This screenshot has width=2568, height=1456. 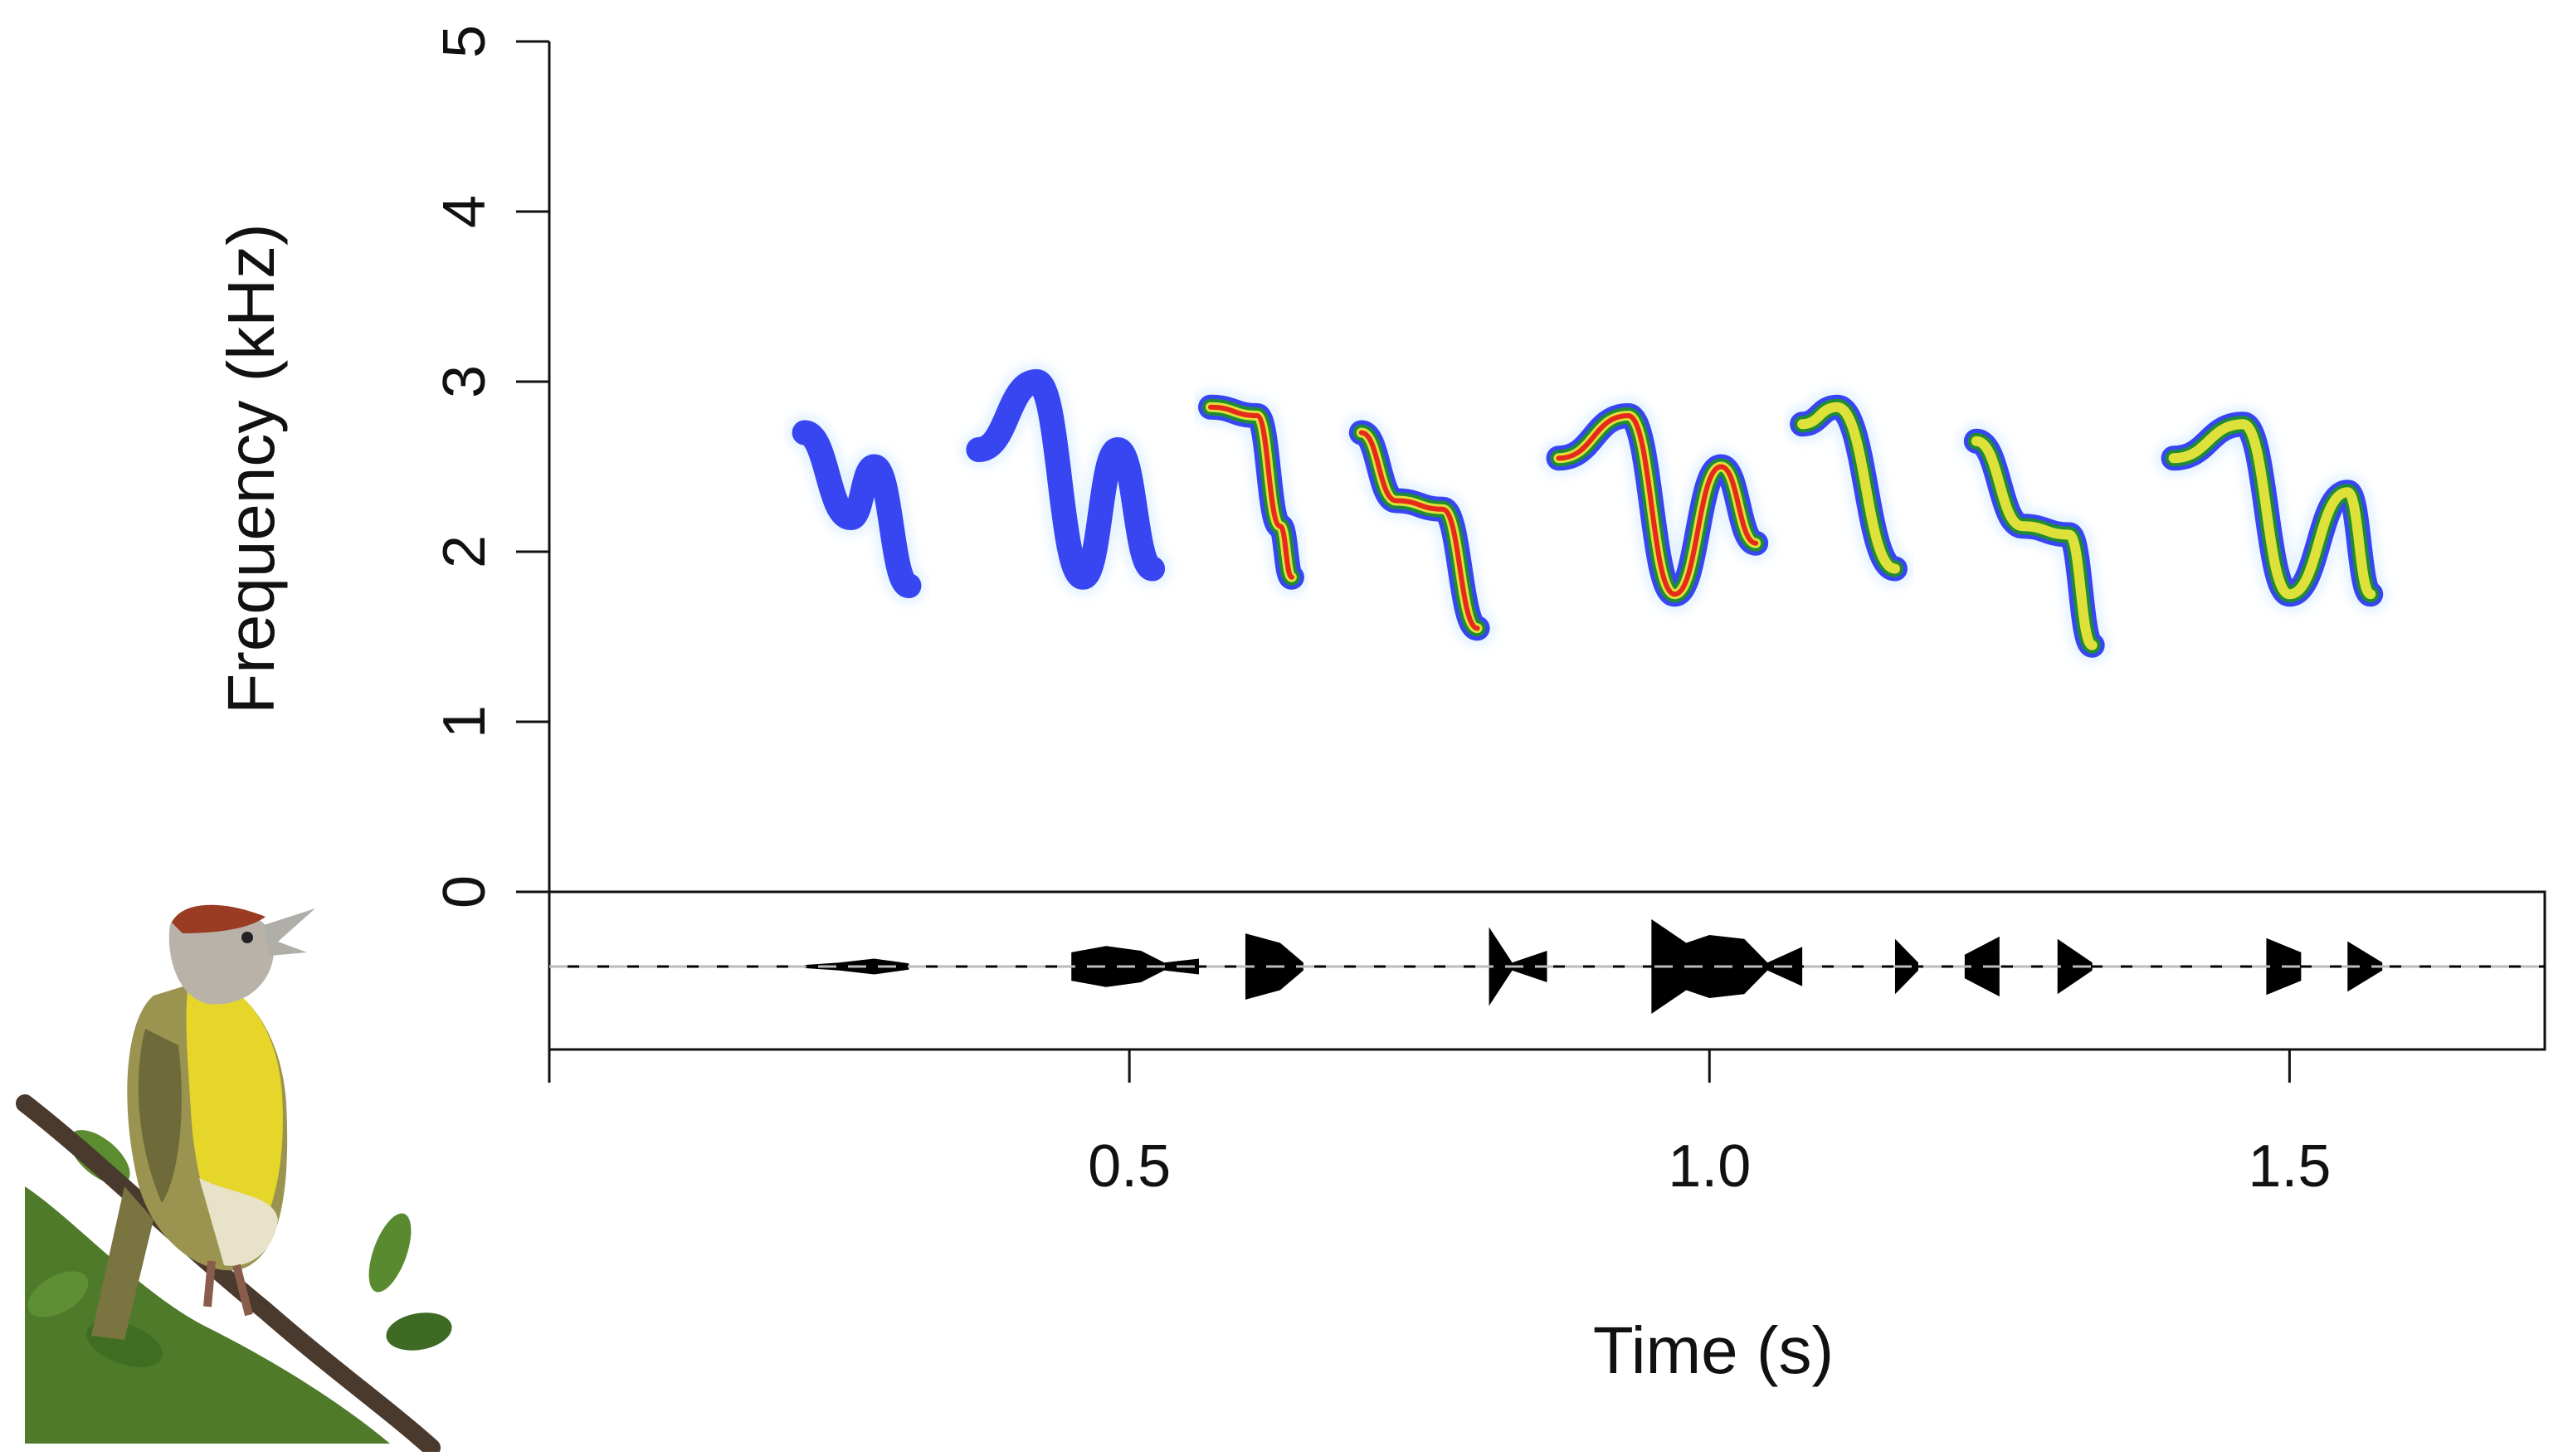 I want to click on bird-eye, so click(x=247, y=937).